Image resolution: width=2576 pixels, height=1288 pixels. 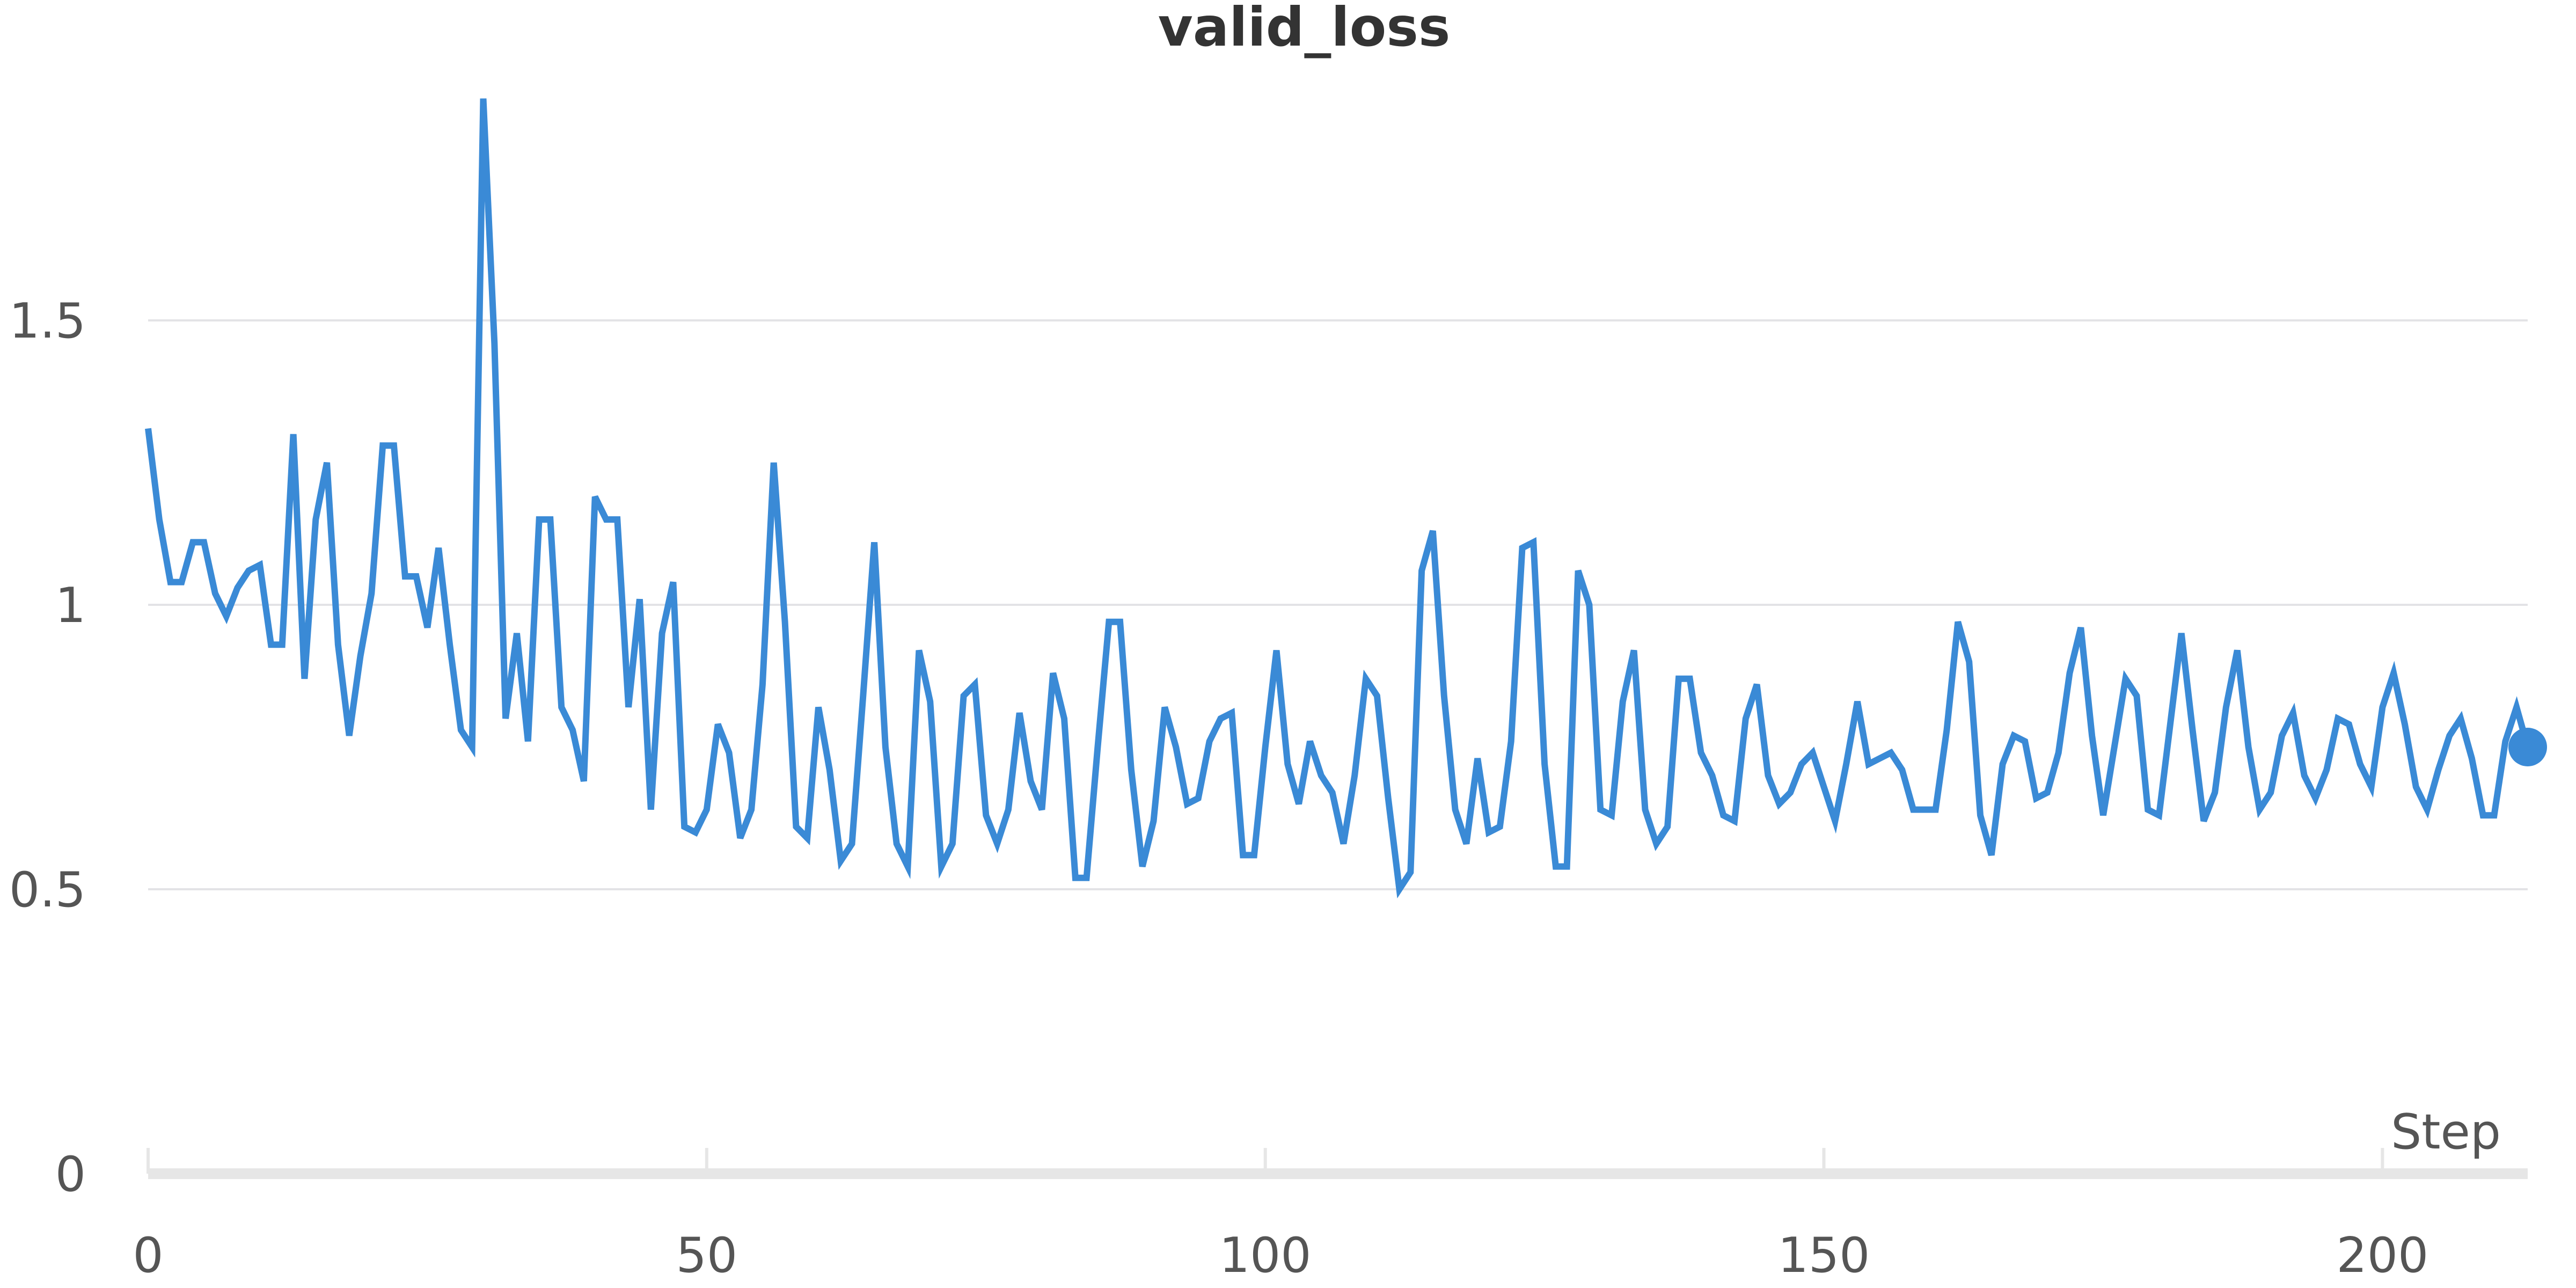 What do you see at coordinates (707, 1255) in the screenshot?
I see `x-tick-label: 50` at bounding box center [707, 1255].